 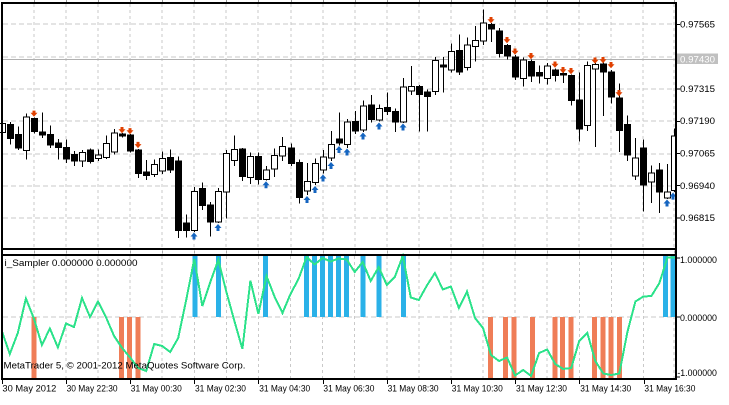 What do you see at coordinates (477, 388) in the screenshot?
I see `svg-text: 31 May 10:30` at bounding box center [477, 388].